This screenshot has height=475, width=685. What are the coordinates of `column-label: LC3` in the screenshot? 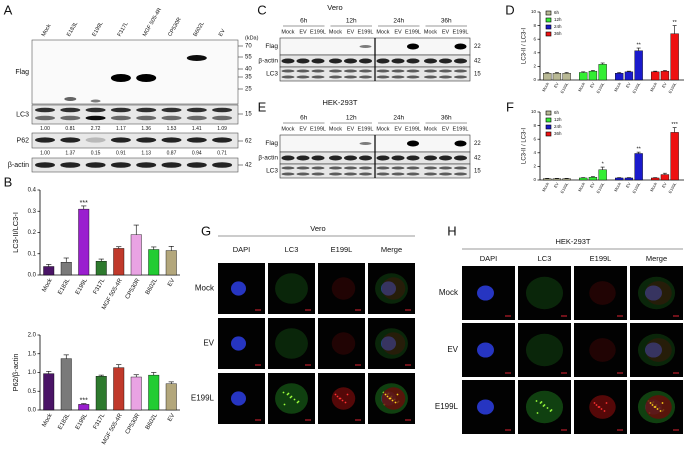 It's located at (292, 249).